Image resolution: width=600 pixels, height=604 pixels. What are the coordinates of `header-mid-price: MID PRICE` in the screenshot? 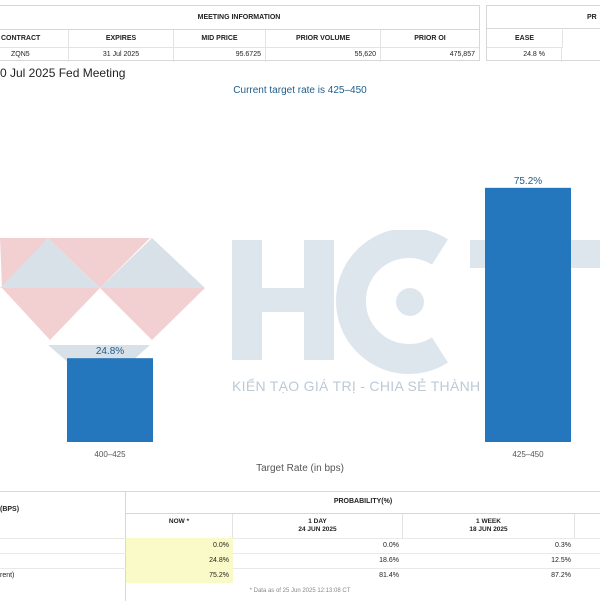 It's located at (220, 38).